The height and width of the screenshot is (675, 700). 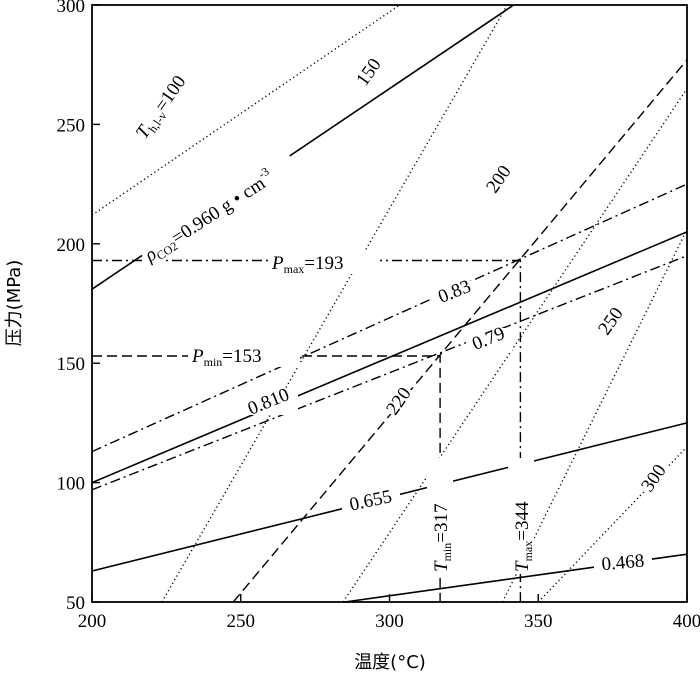 What do you see at coordinates (71, 245) in the screenshot?
I see `y-tick-label: 200` at bounding box center [71, 245].